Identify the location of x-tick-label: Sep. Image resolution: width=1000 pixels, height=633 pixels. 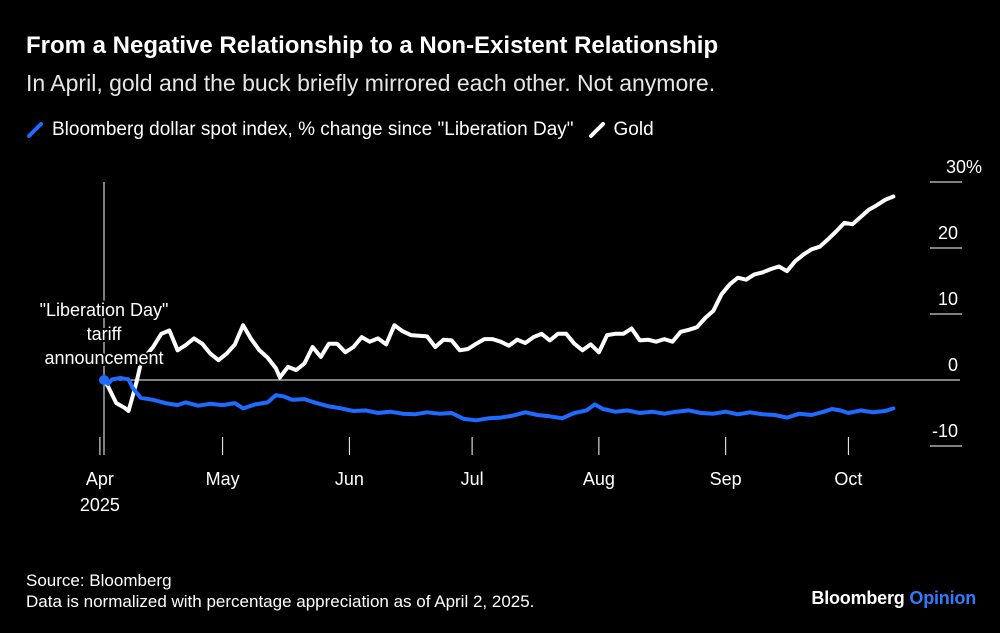
(726, 479).